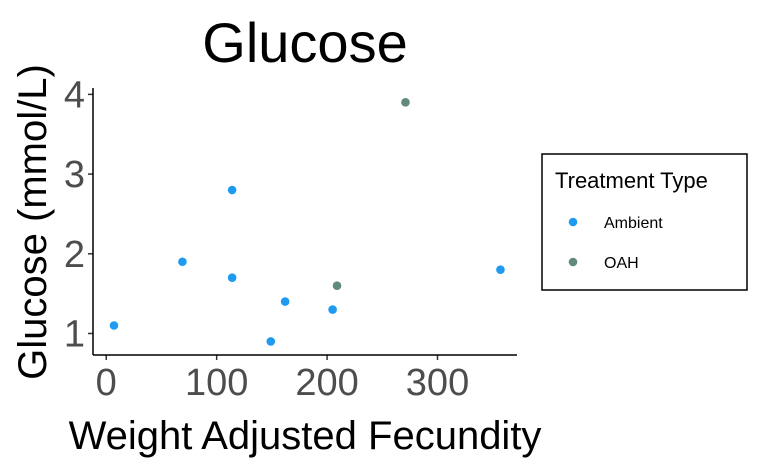  I want to click on legend-label: OAH, so click(621, 263).